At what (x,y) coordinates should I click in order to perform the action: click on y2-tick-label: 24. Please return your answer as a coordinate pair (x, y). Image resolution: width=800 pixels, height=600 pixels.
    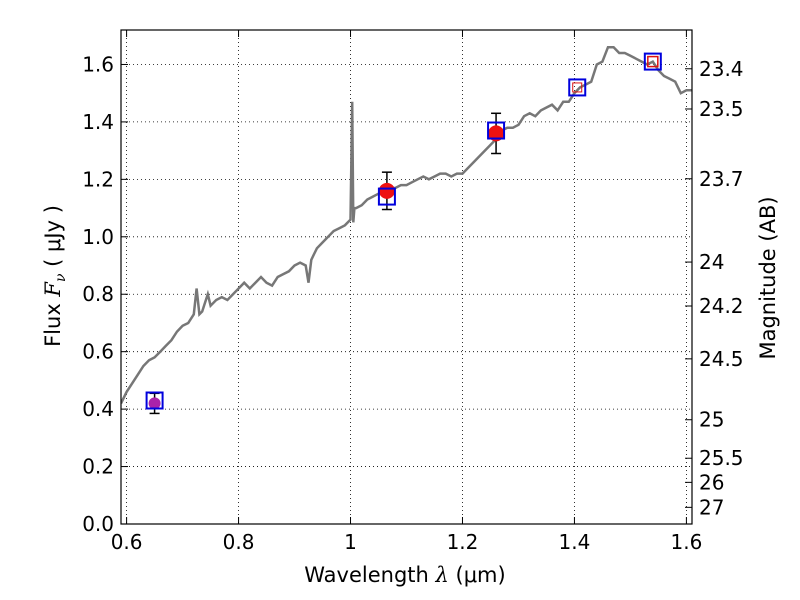
    Looking at the image, I should click on (711, 262).